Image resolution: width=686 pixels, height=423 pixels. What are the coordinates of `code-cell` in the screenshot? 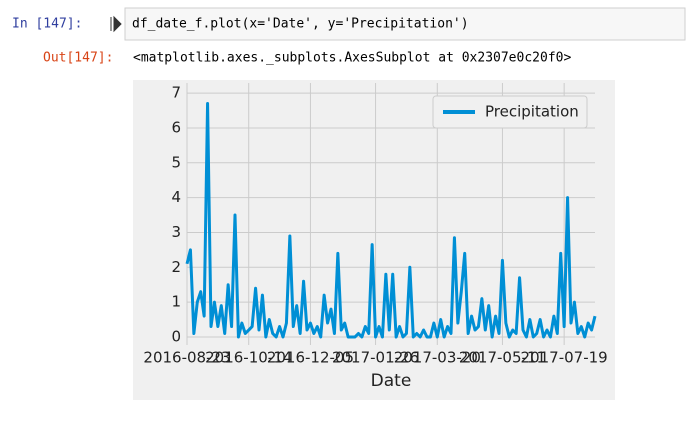 It's located at (405, 24).